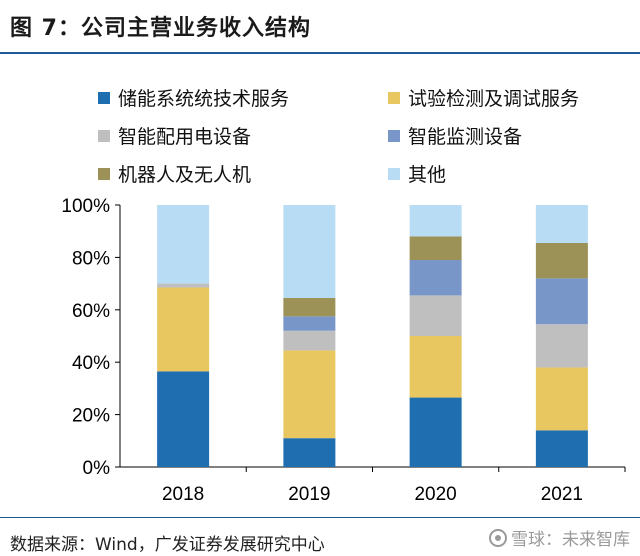  What do you see at coordinates (185, 175) in the screenshot?
I see `legend-label: 机器人及无人机` at bounding box center [185, 175].